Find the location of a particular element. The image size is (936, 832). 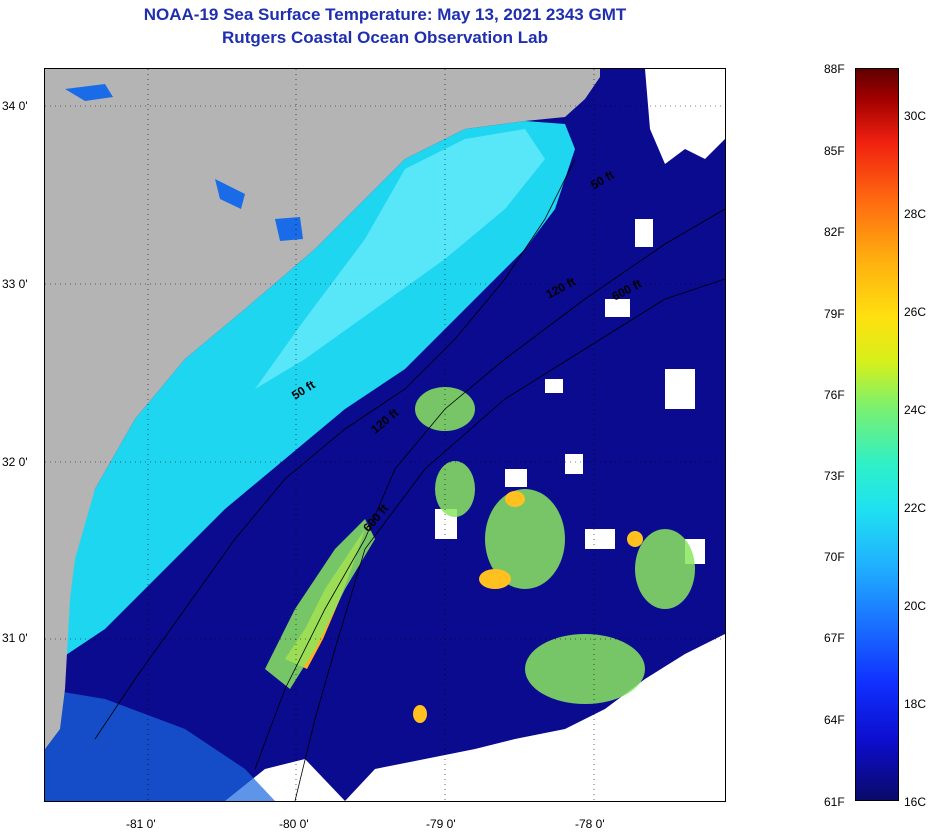

nearshore-blue is located at coordinates (160, 745).